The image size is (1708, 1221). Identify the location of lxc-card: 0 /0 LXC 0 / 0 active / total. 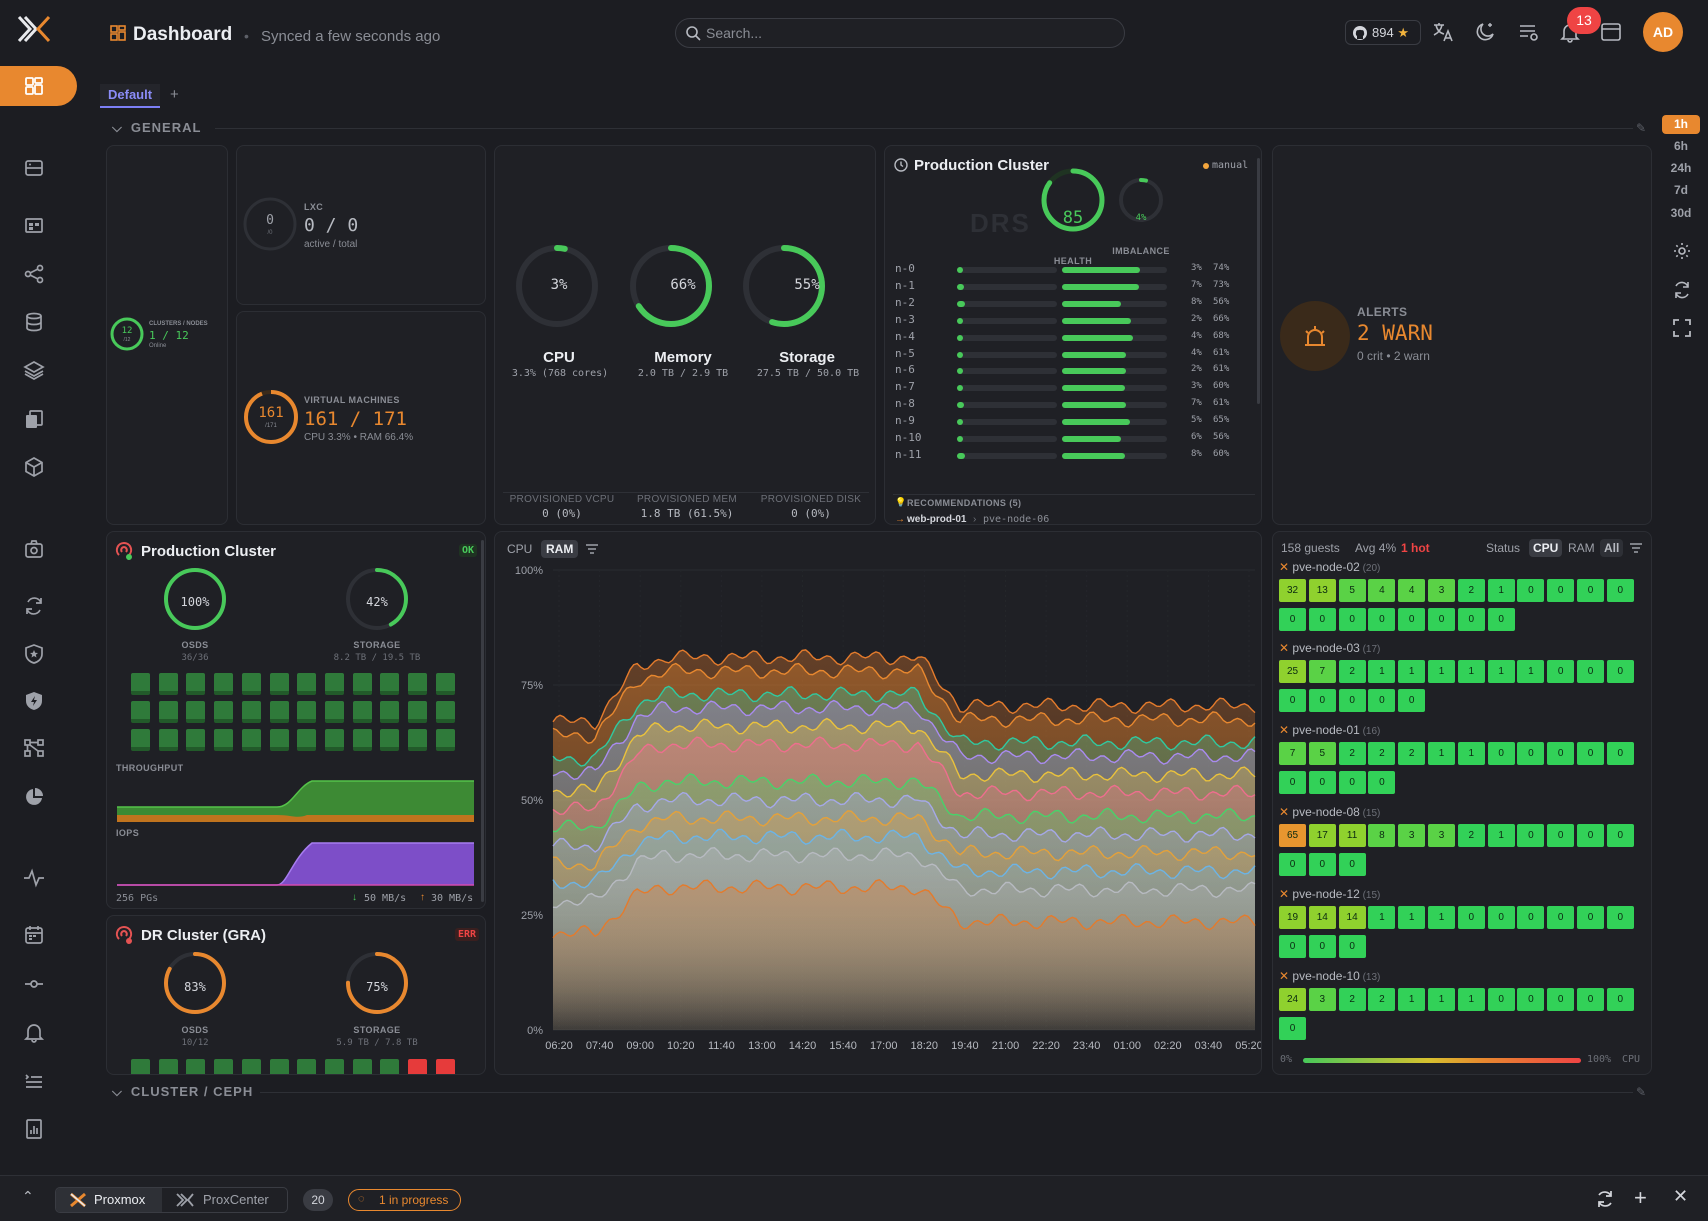
(361, 225).